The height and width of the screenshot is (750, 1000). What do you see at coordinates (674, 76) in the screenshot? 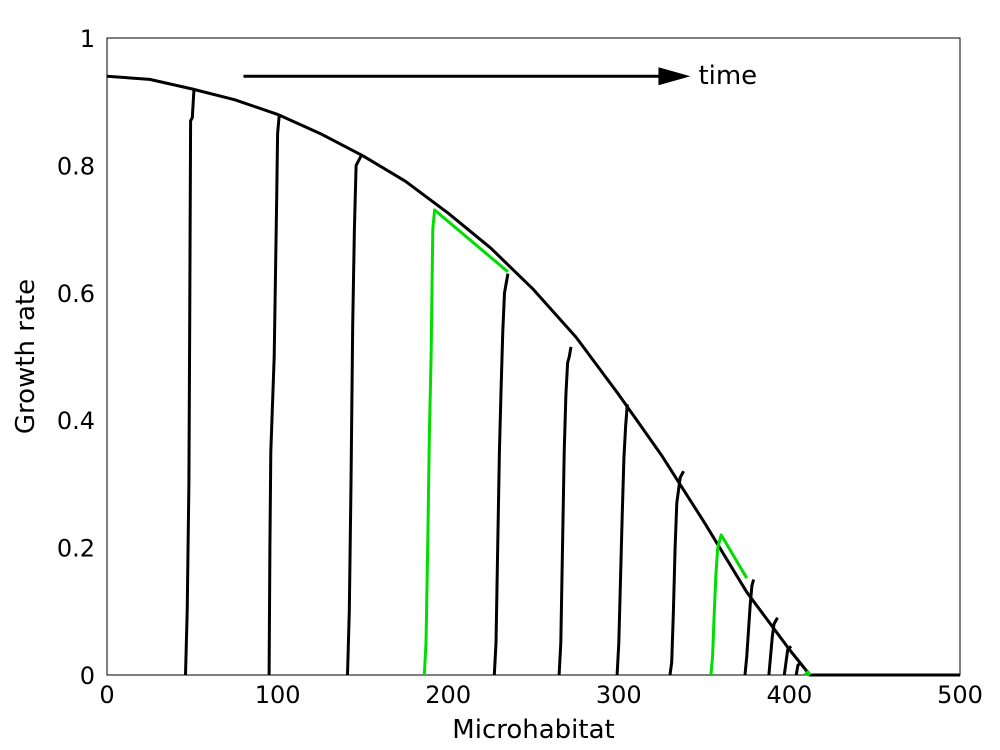
I see `time-arrow-head-icon` at bounding box center [674, 76].